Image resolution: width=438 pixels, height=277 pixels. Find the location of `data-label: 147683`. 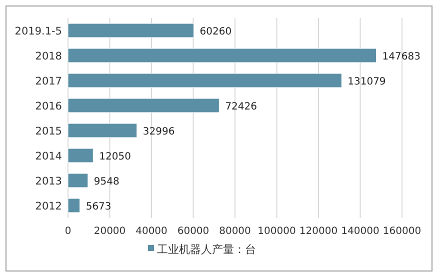

data-label: 147683 is located at coordinates (401, 57).